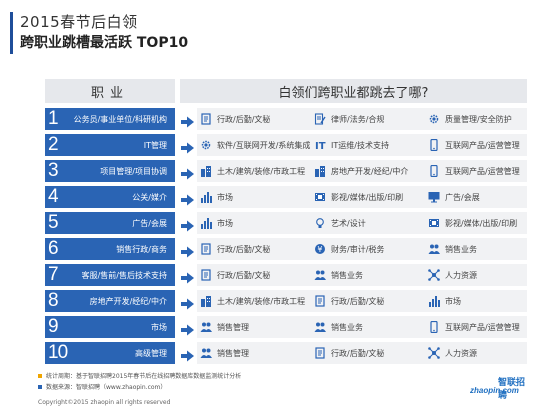 Image resolution: width=560 pixels, height=417 pixels. What do you see at coordinates (452, 353) in the screenshot?
I see `destination-item: 人力资源` at bounding box center [452, 353].